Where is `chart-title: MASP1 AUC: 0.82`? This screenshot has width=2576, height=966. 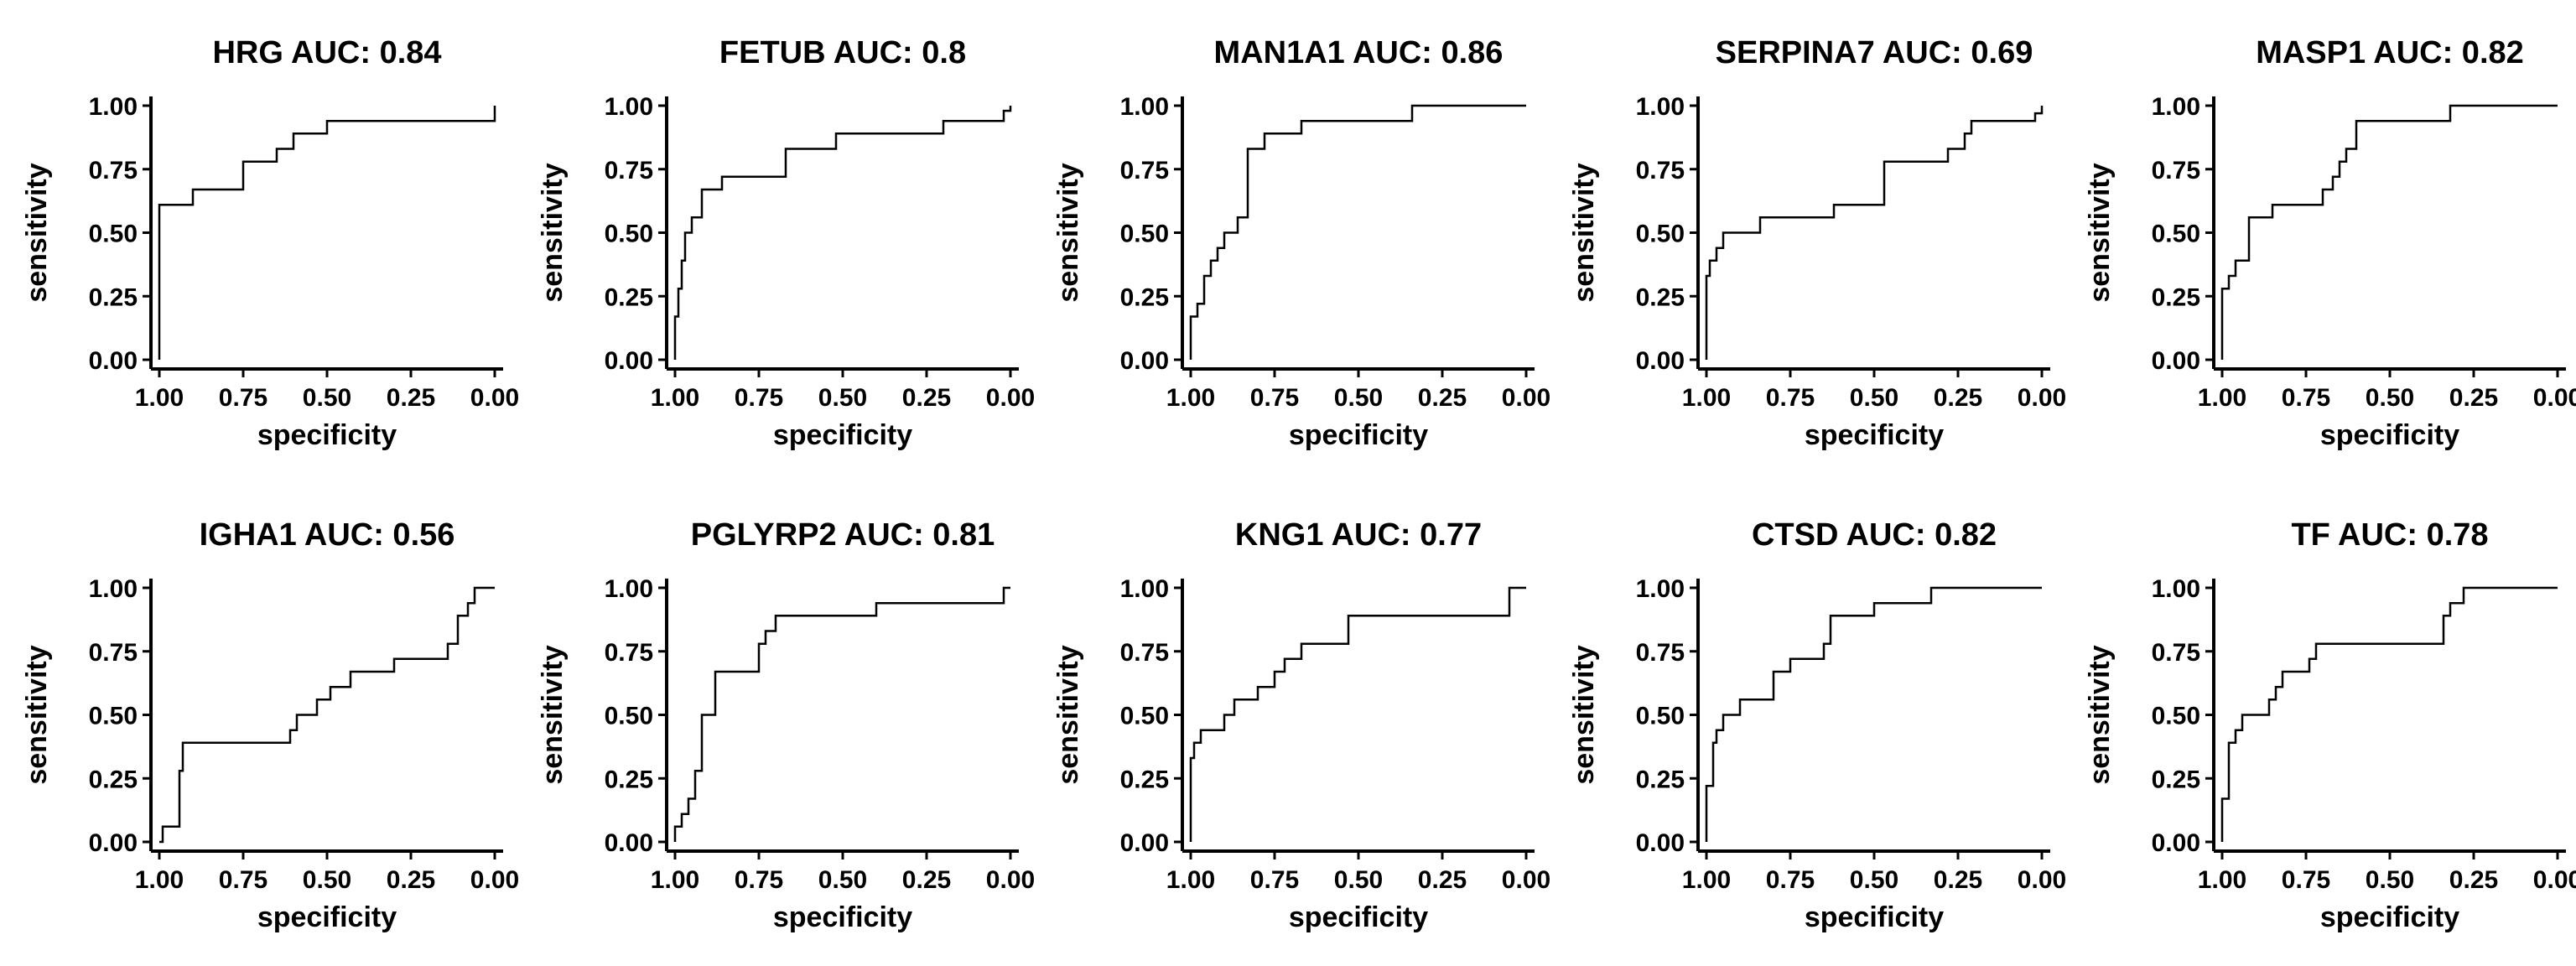
chart-title: MASP1 AUC: 0.82 is located at coordinates (2390, 52).